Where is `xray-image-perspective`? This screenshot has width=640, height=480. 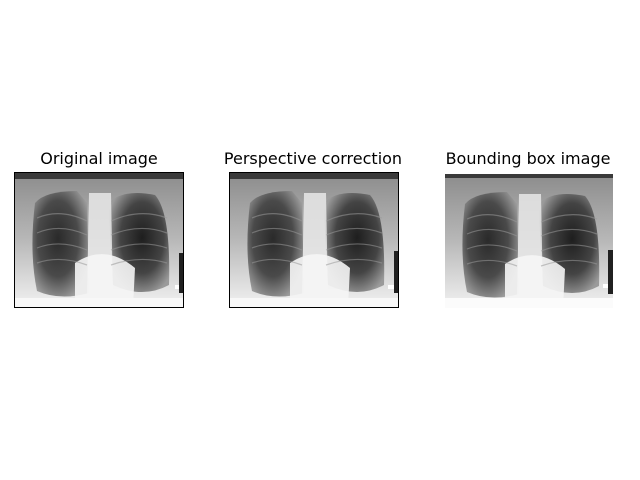
xray-image-perspective is located at coordinates (314, 240).